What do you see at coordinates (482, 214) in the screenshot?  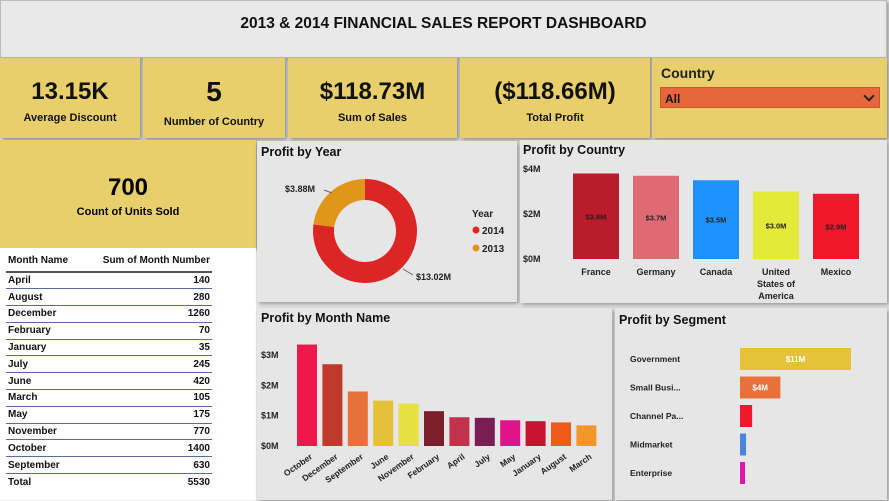 I see `legend-title: Year` at bounding box center [482, 214].